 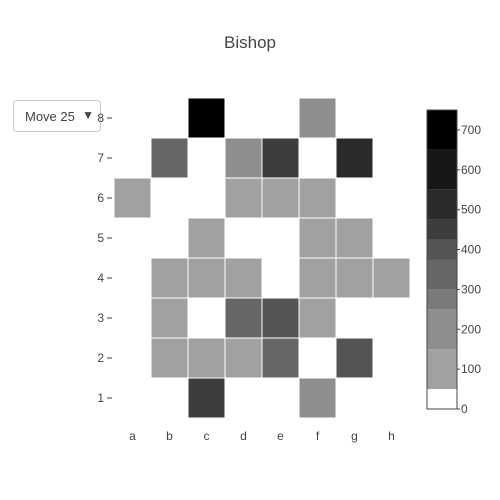 What do you see at coordinates (100, 278) in the screenshot?
I see `y-tick-label: 4` at bounding box center [100, 278].